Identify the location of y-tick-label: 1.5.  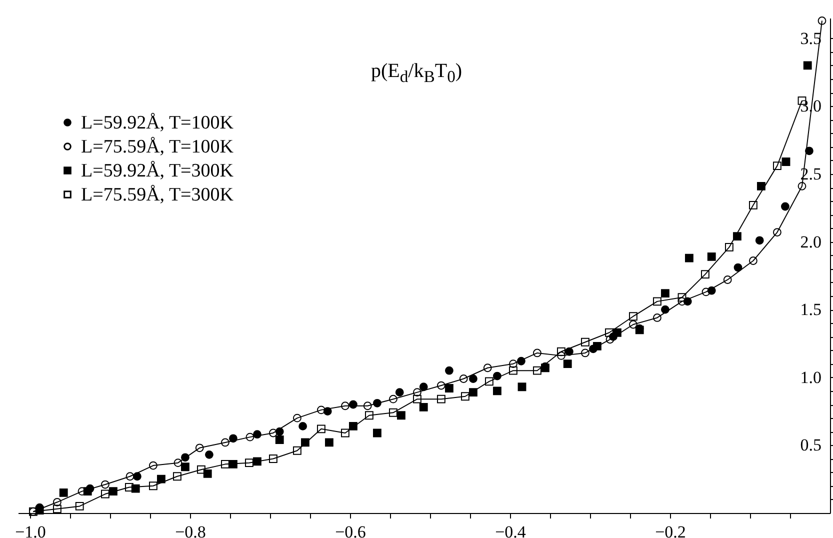
(811, 310).